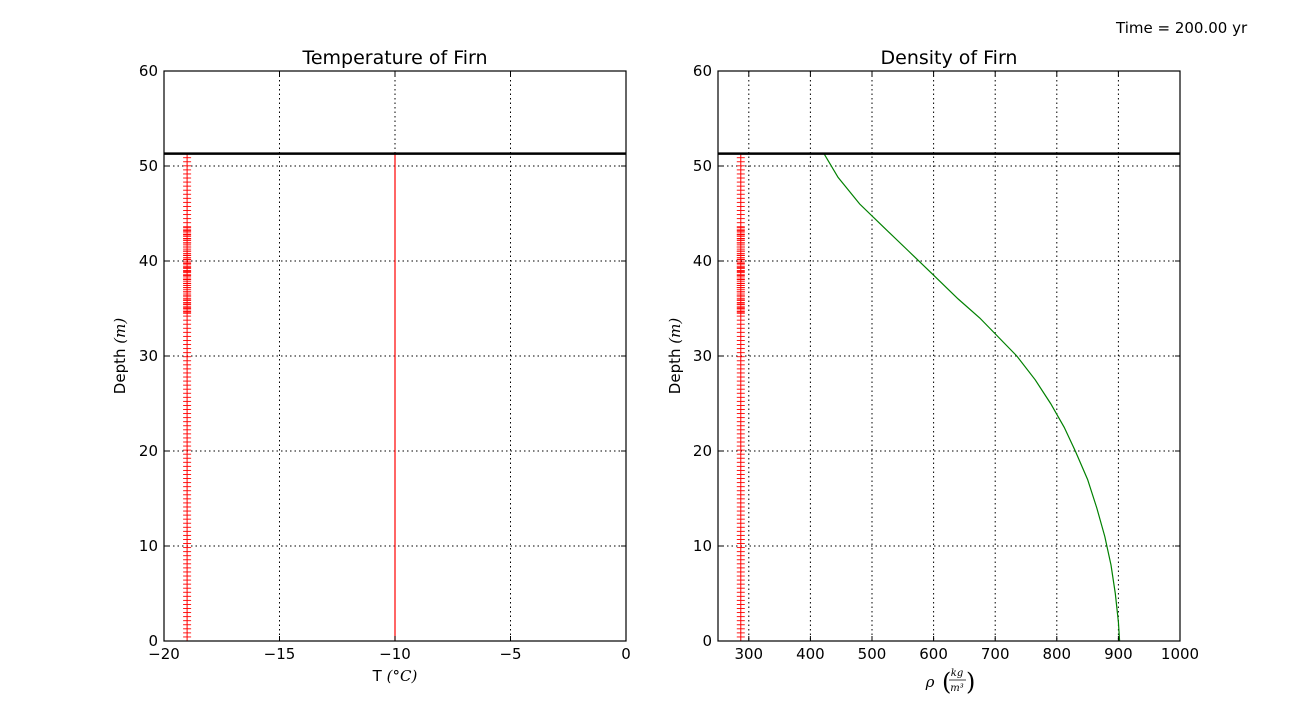  What do you see at coordinates (164, 654) in the screenshot?
I see `x-tick-label: −20` at bounding box center [164, 654].